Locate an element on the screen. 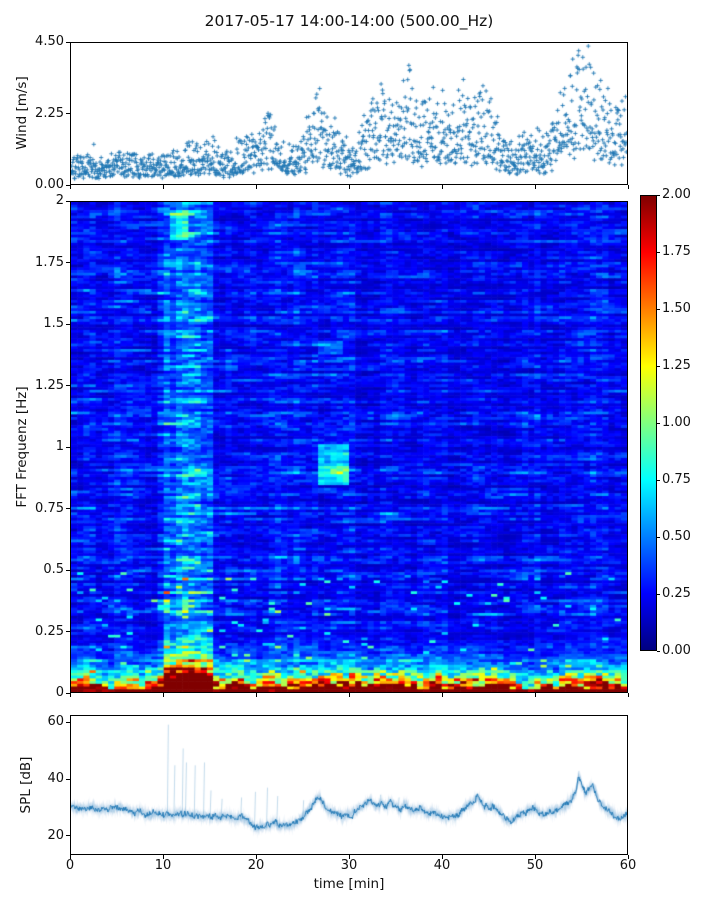  x-tick-label: 40 is located at coordinates (442, 865).